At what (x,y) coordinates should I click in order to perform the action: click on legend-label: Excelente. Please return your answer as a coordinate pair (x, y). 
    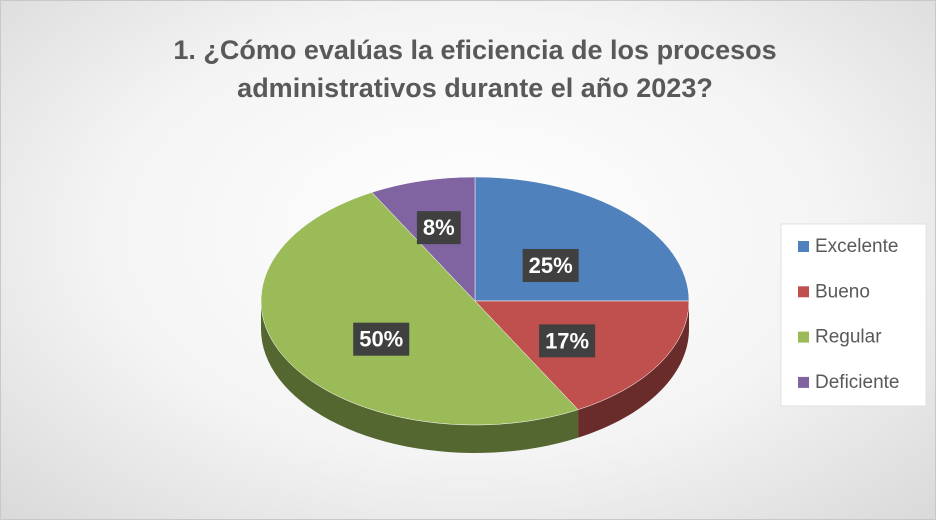
    Looking at the image, I should click on (856, 246).